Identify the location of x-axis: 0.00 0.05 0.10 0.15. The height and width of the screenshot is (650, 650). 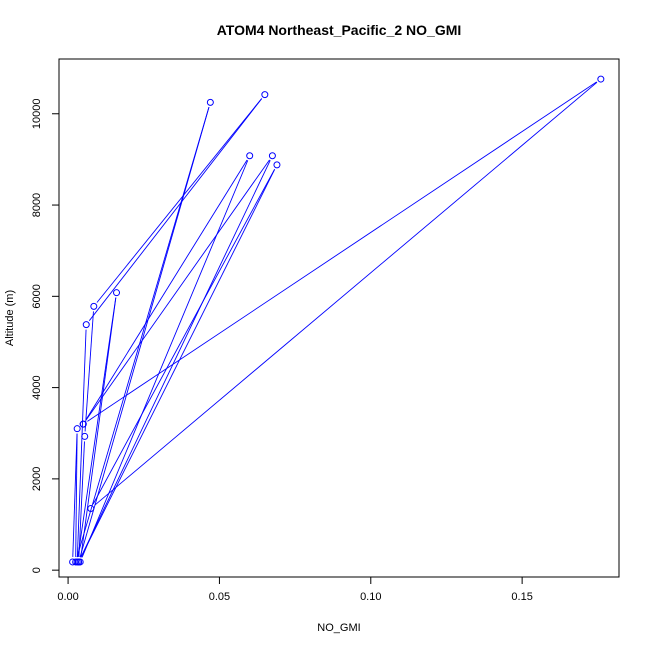
(295, 589).